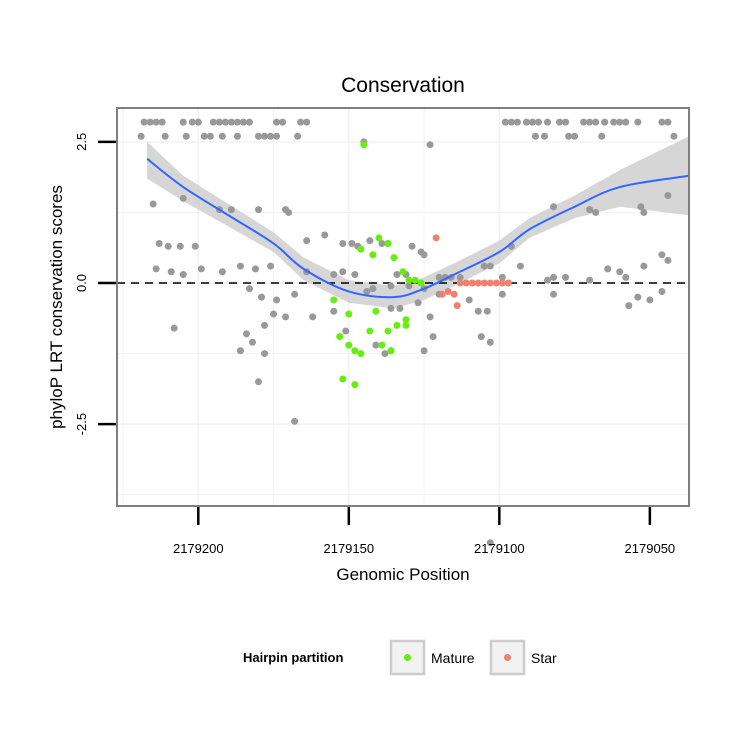 The height and width of the screenshot is (750, 750). Describe the element at coordinates (348, 548) in the screenshot. I see `x-tick-label: 2179150` at that location.